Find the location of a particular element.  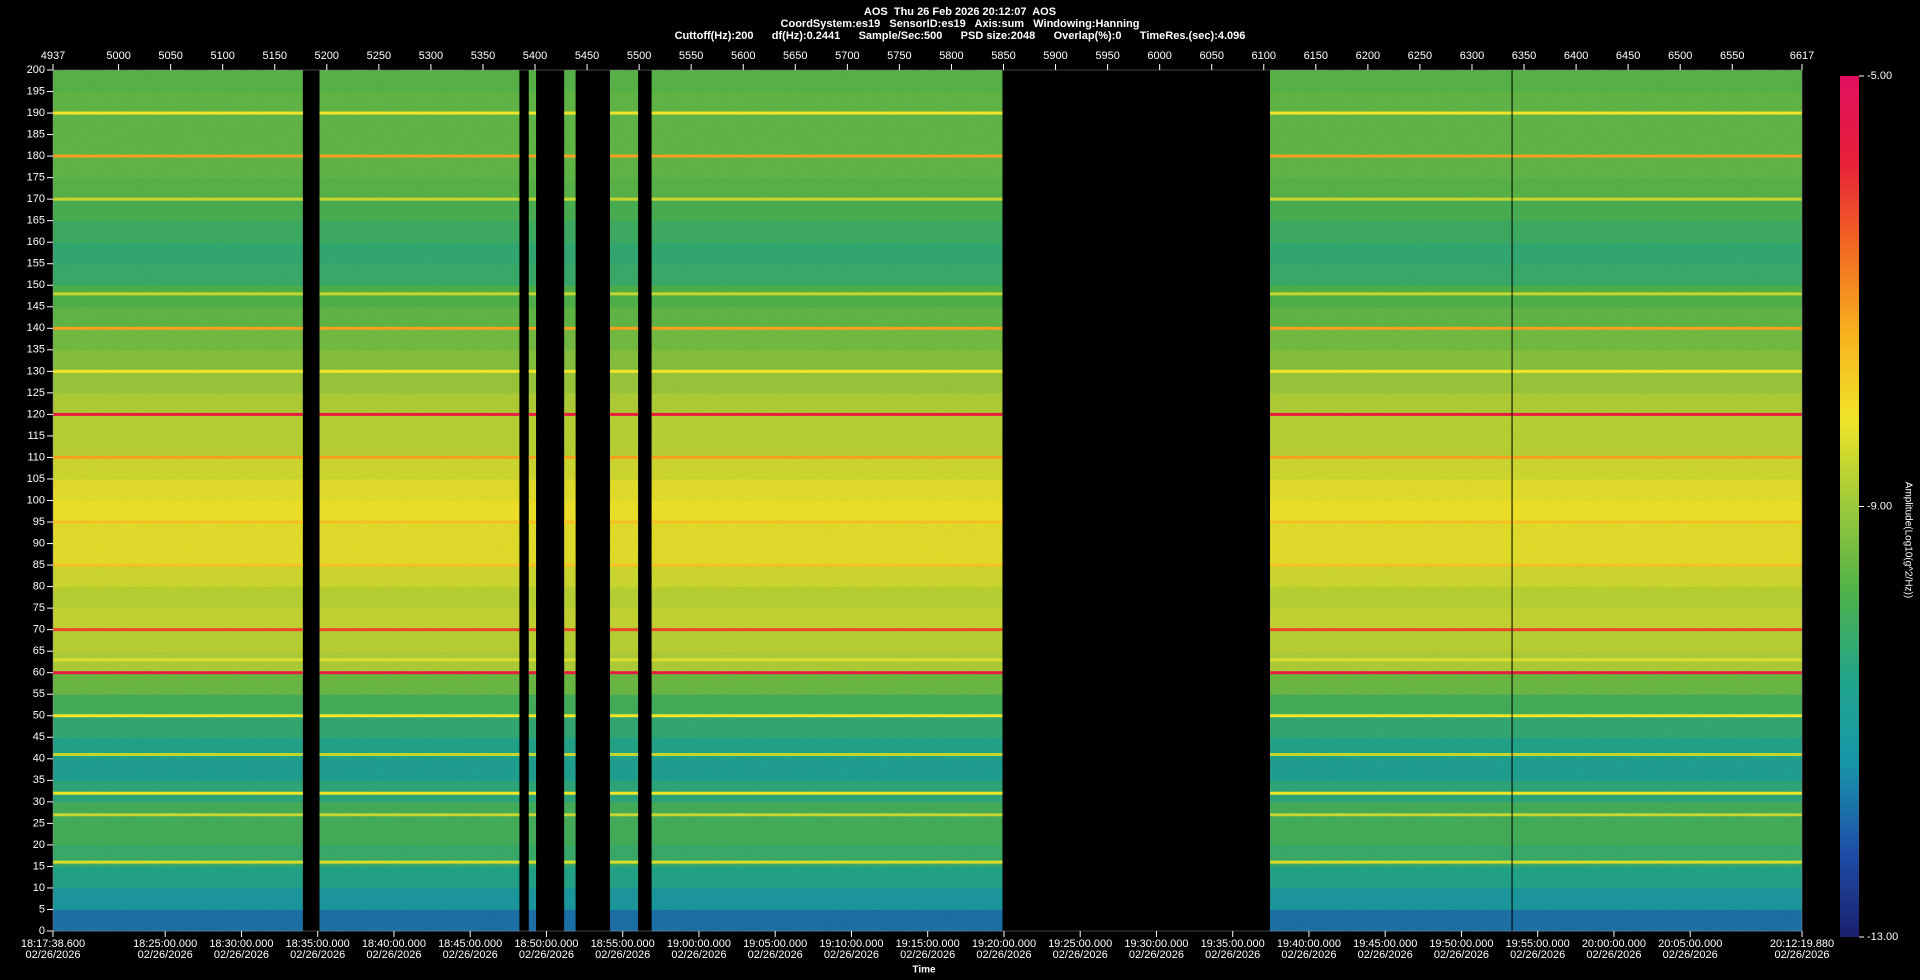

y-tick-label: 190 is located at coordinates (36, 113).